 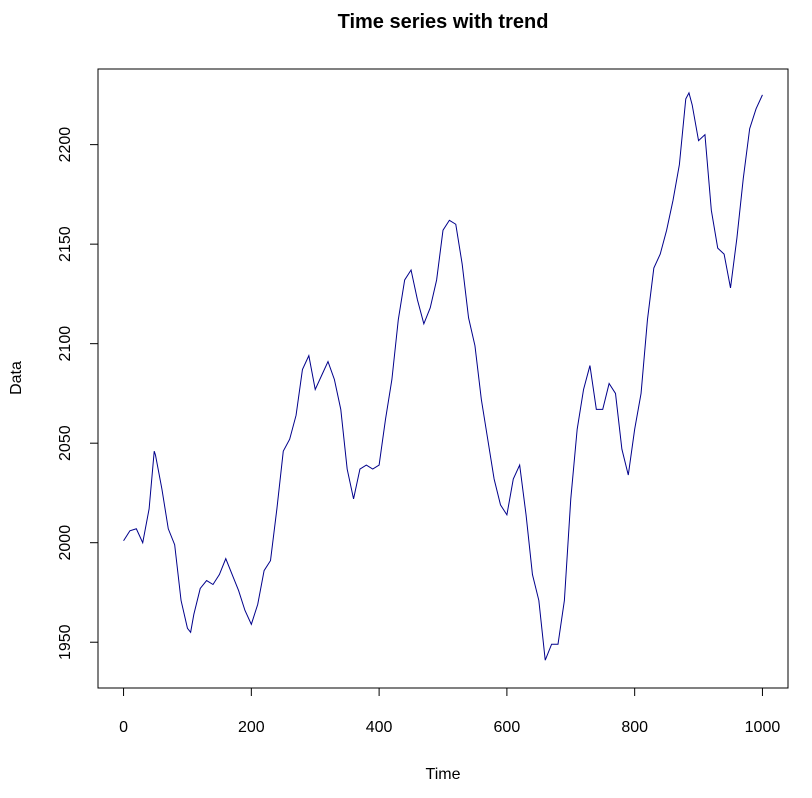 What do you see at coordinates (65, 443) in the screenshot?
I see `y-tick-label: 2050` at bounding box center [65, 443].